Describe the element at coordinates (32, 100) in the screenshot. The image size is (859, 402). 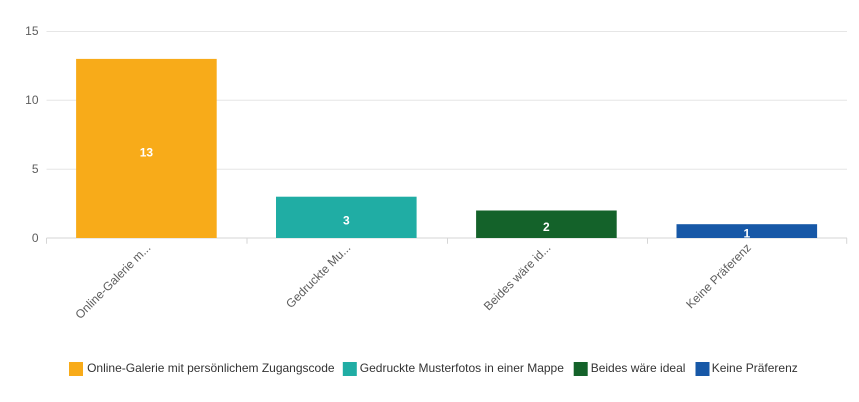
I see `svg-text: 10` at that location.